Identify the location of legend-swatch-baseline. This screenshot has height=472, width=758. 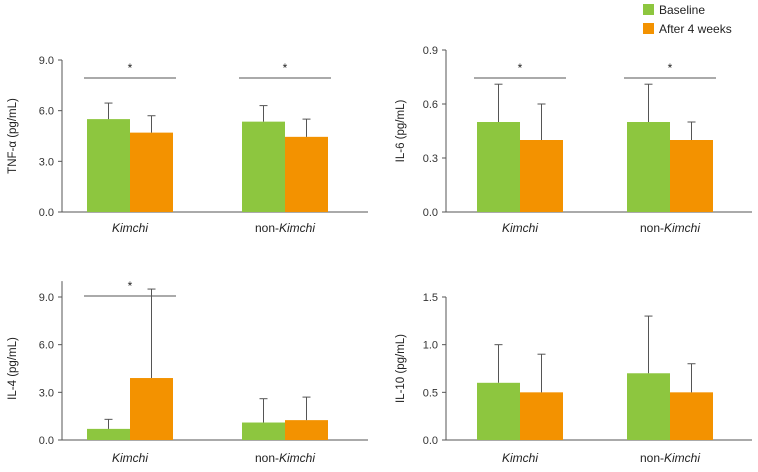
(648, 9).